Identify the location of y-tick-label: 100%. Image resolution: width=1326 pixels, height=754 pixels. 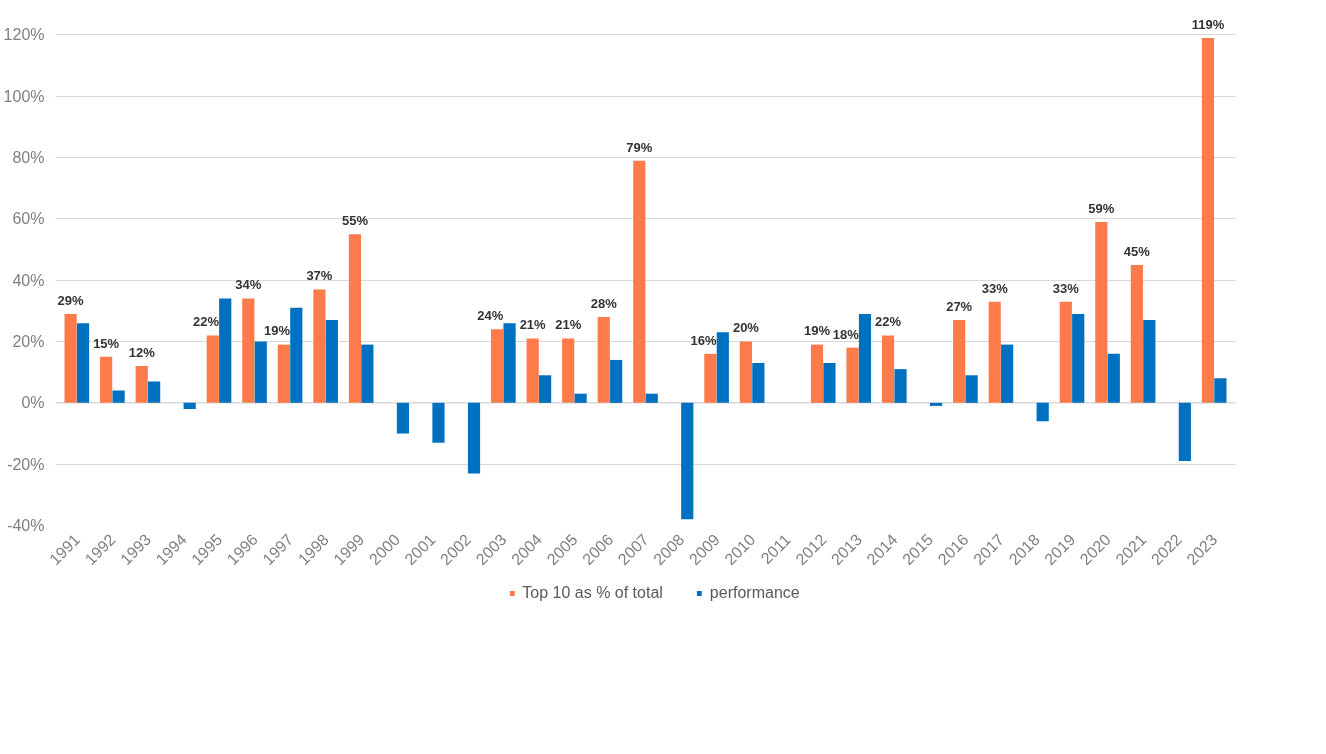
(24, 96).